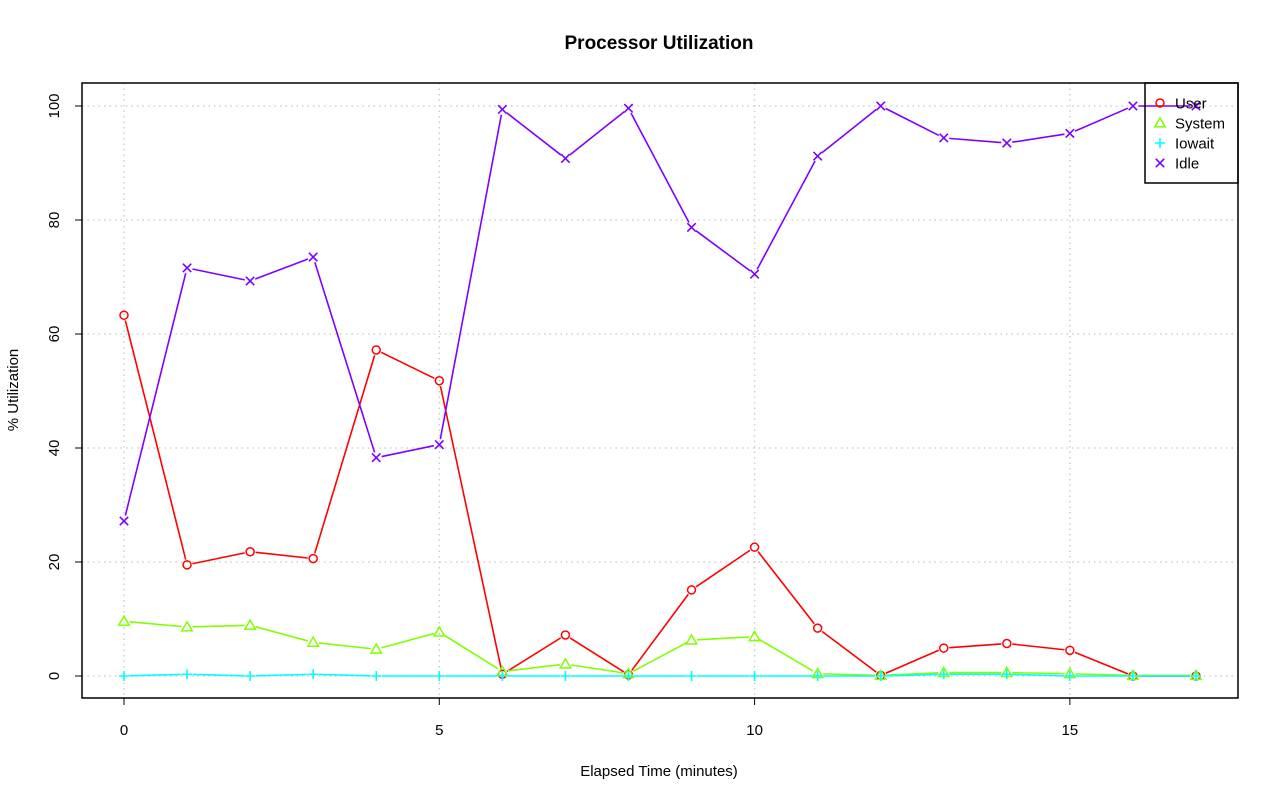 This screenshot has height=801, width=1280. What do you see at coordinates (1200, 124) in the screenshot?
I see `legend-label-system: System` at bounding box center [1200, 124].